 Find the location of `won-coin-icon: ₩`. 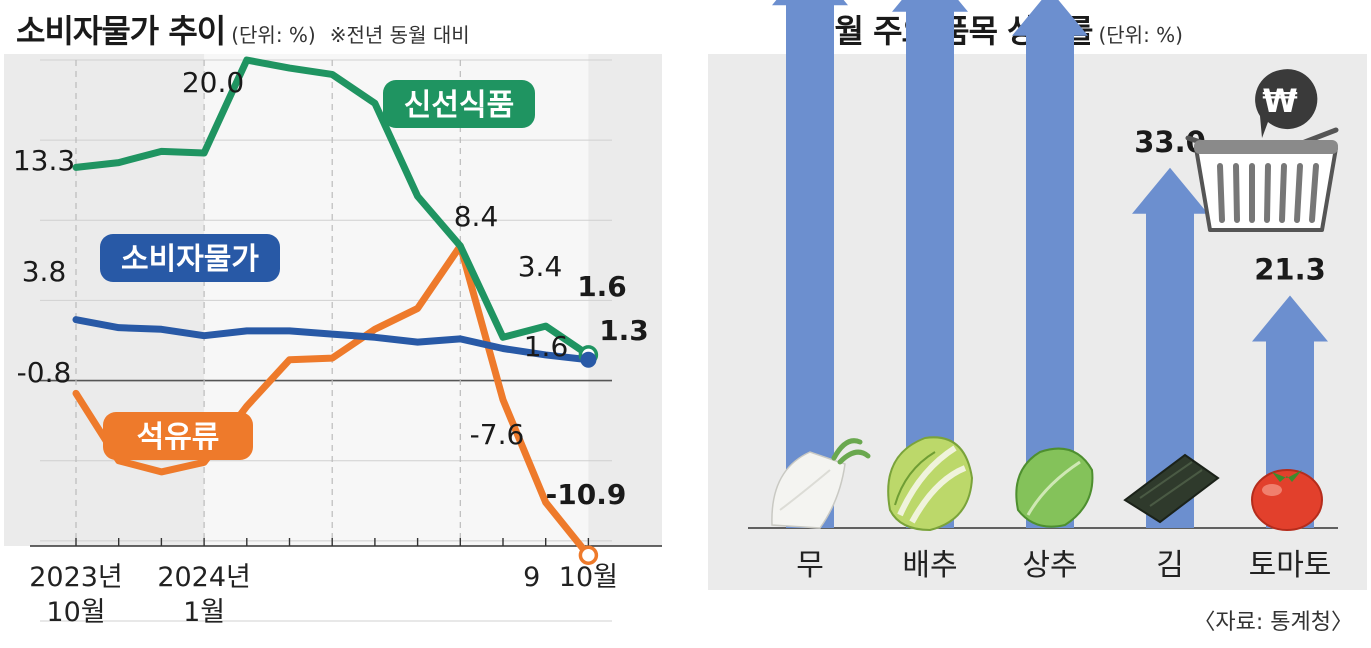

won-coin-icon: ₩ is located at coordinates (1286, 103).